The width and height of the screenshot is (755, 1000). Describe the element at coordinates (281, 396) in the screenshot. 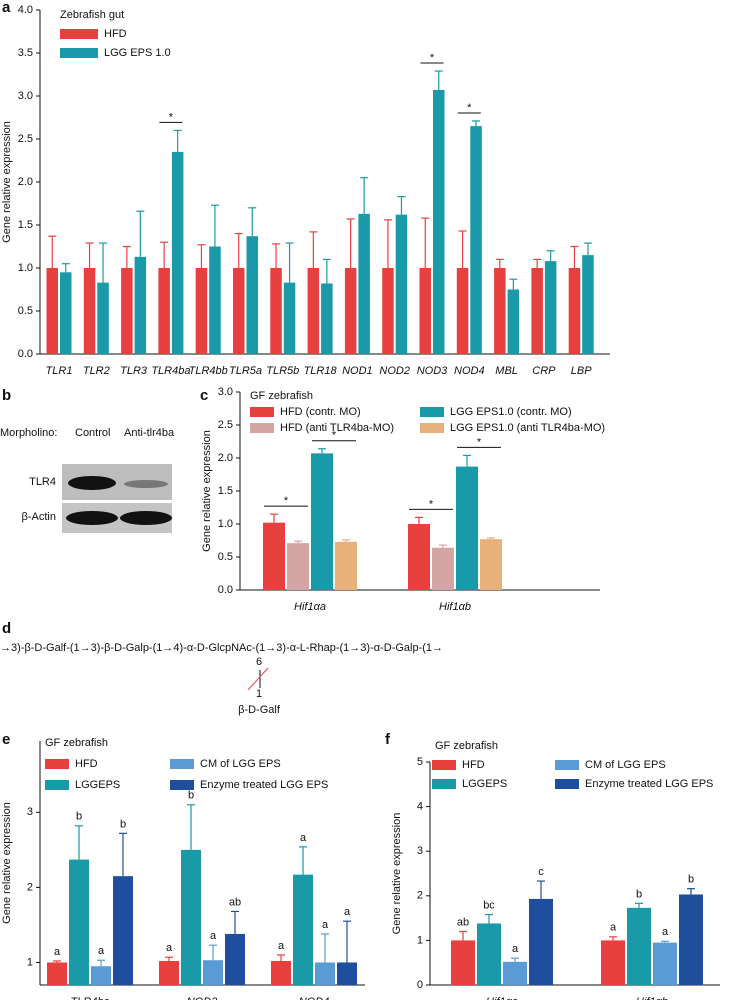

I see `legend-title: GF zebrafish` at that location.